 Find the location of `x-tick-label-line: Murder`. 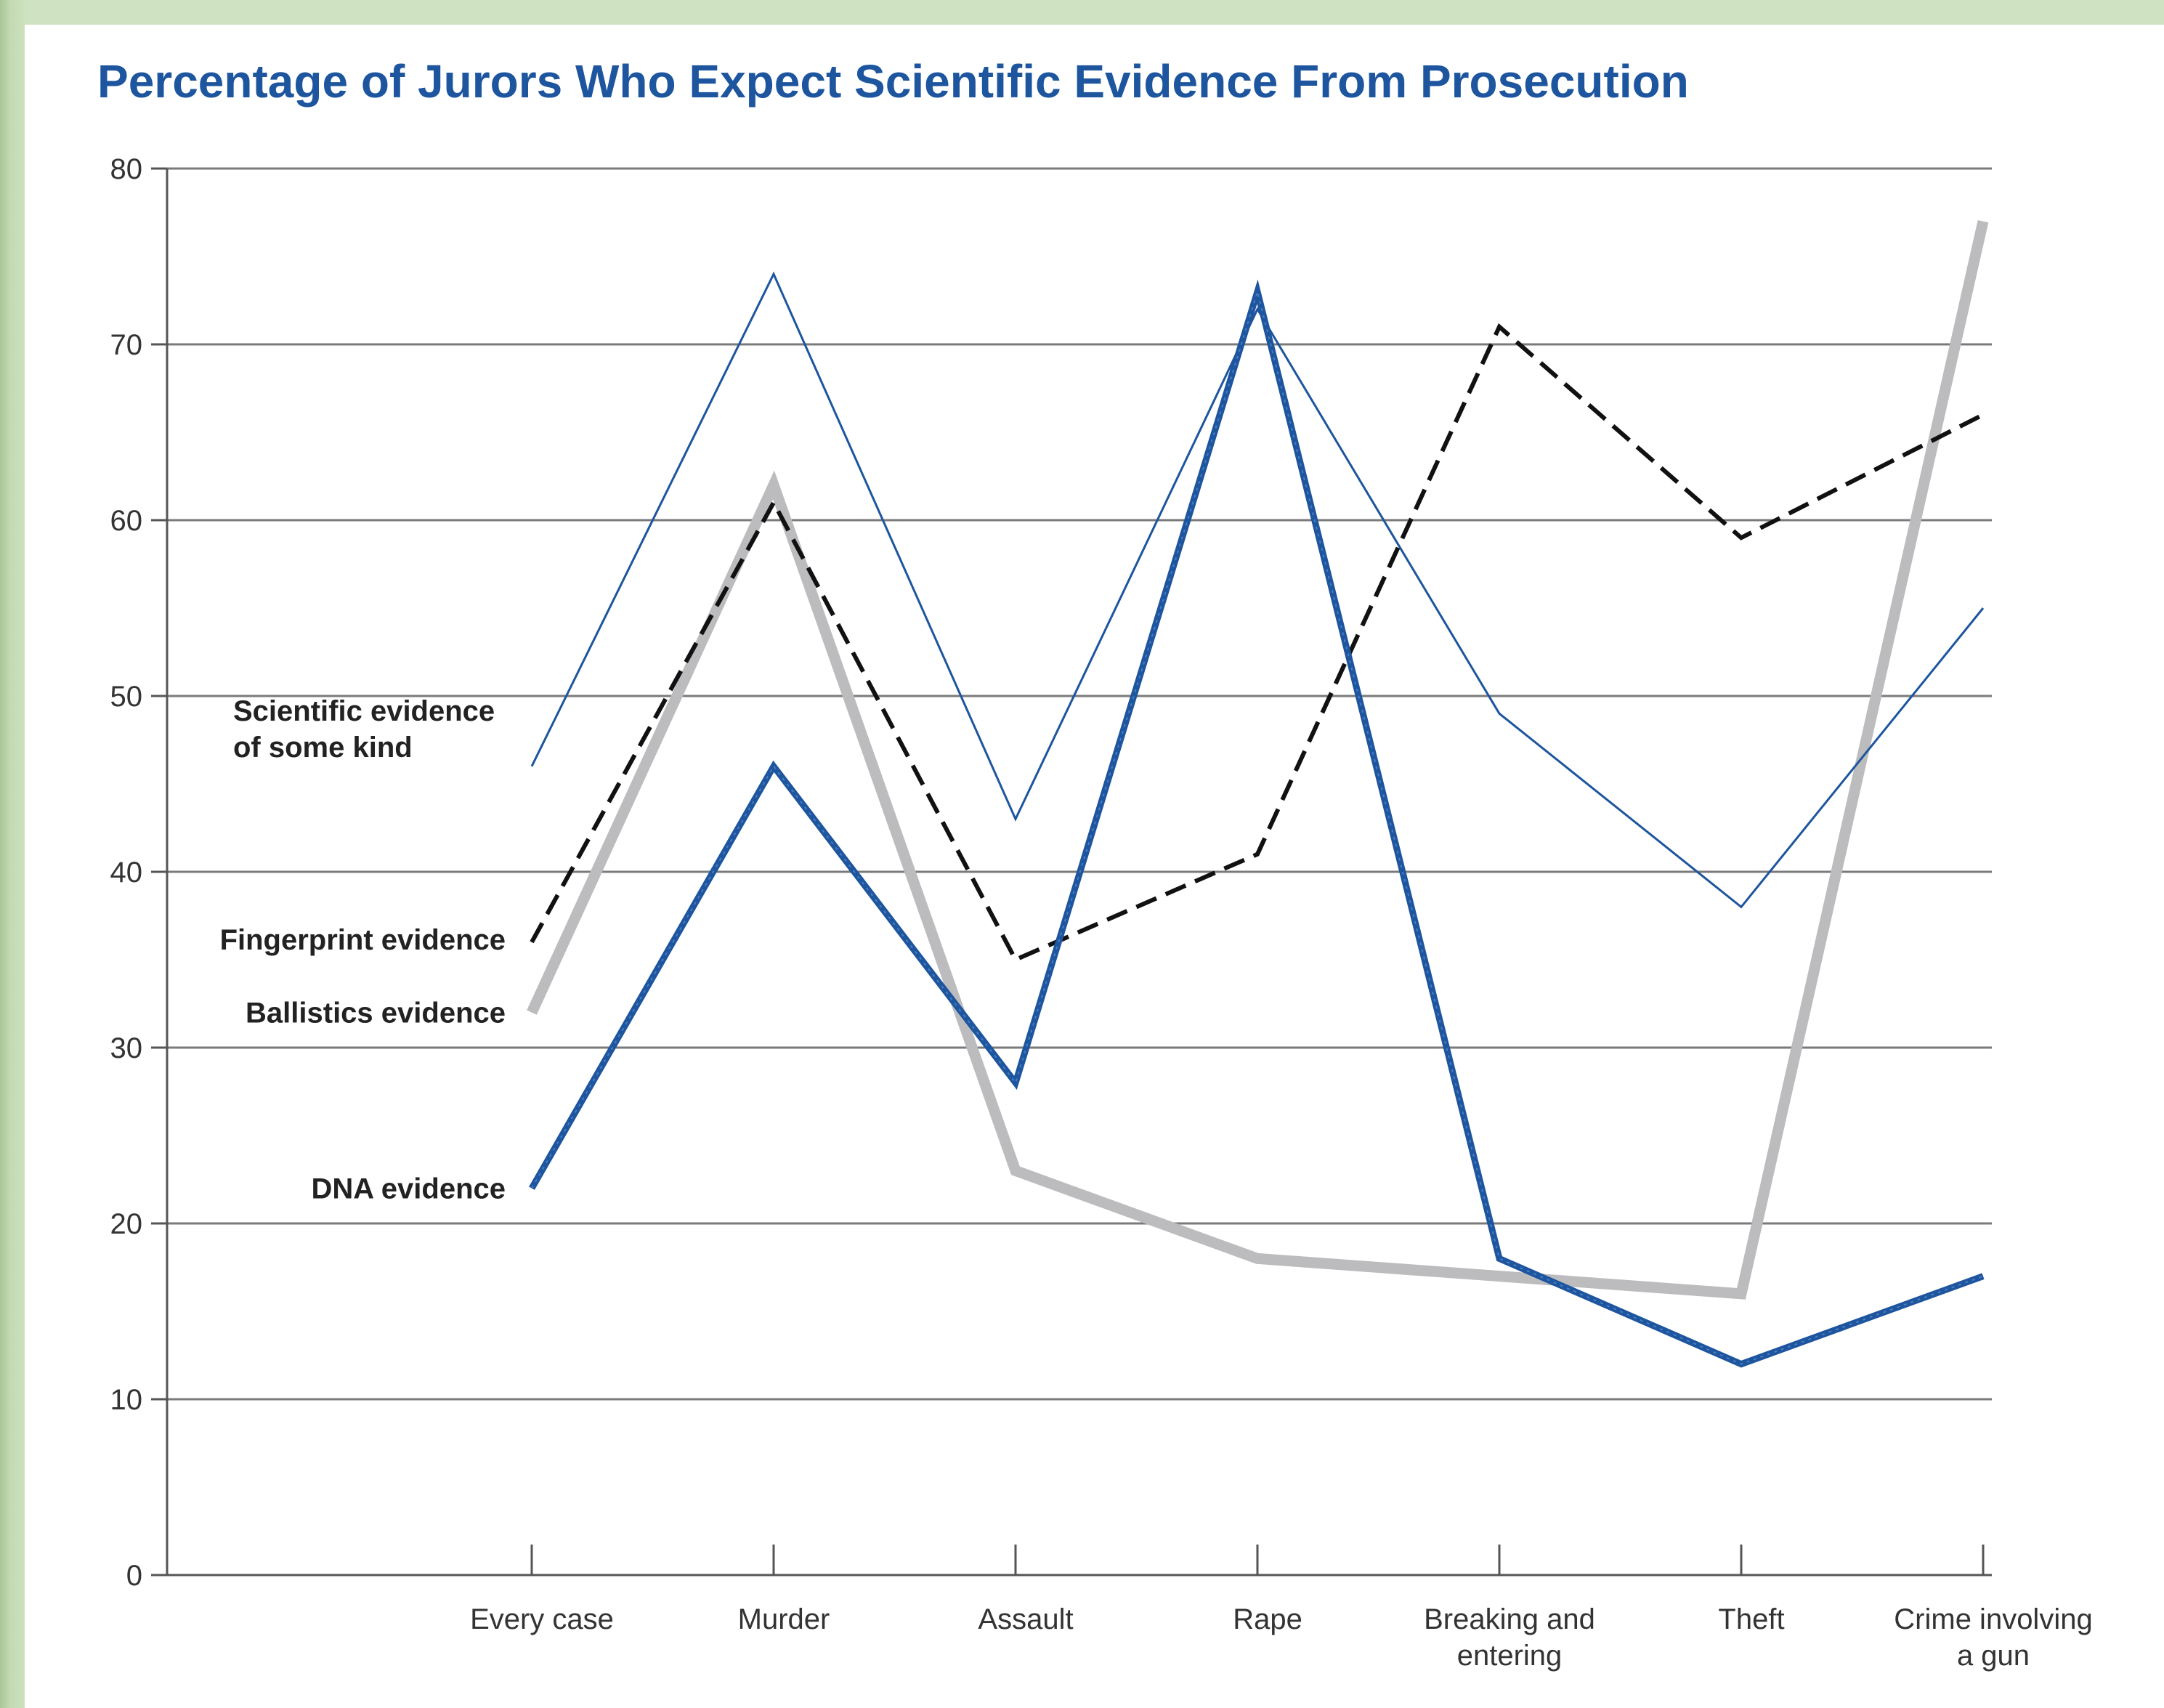

x-tick-label-line: Murder is located at coordinates (784, 1619).